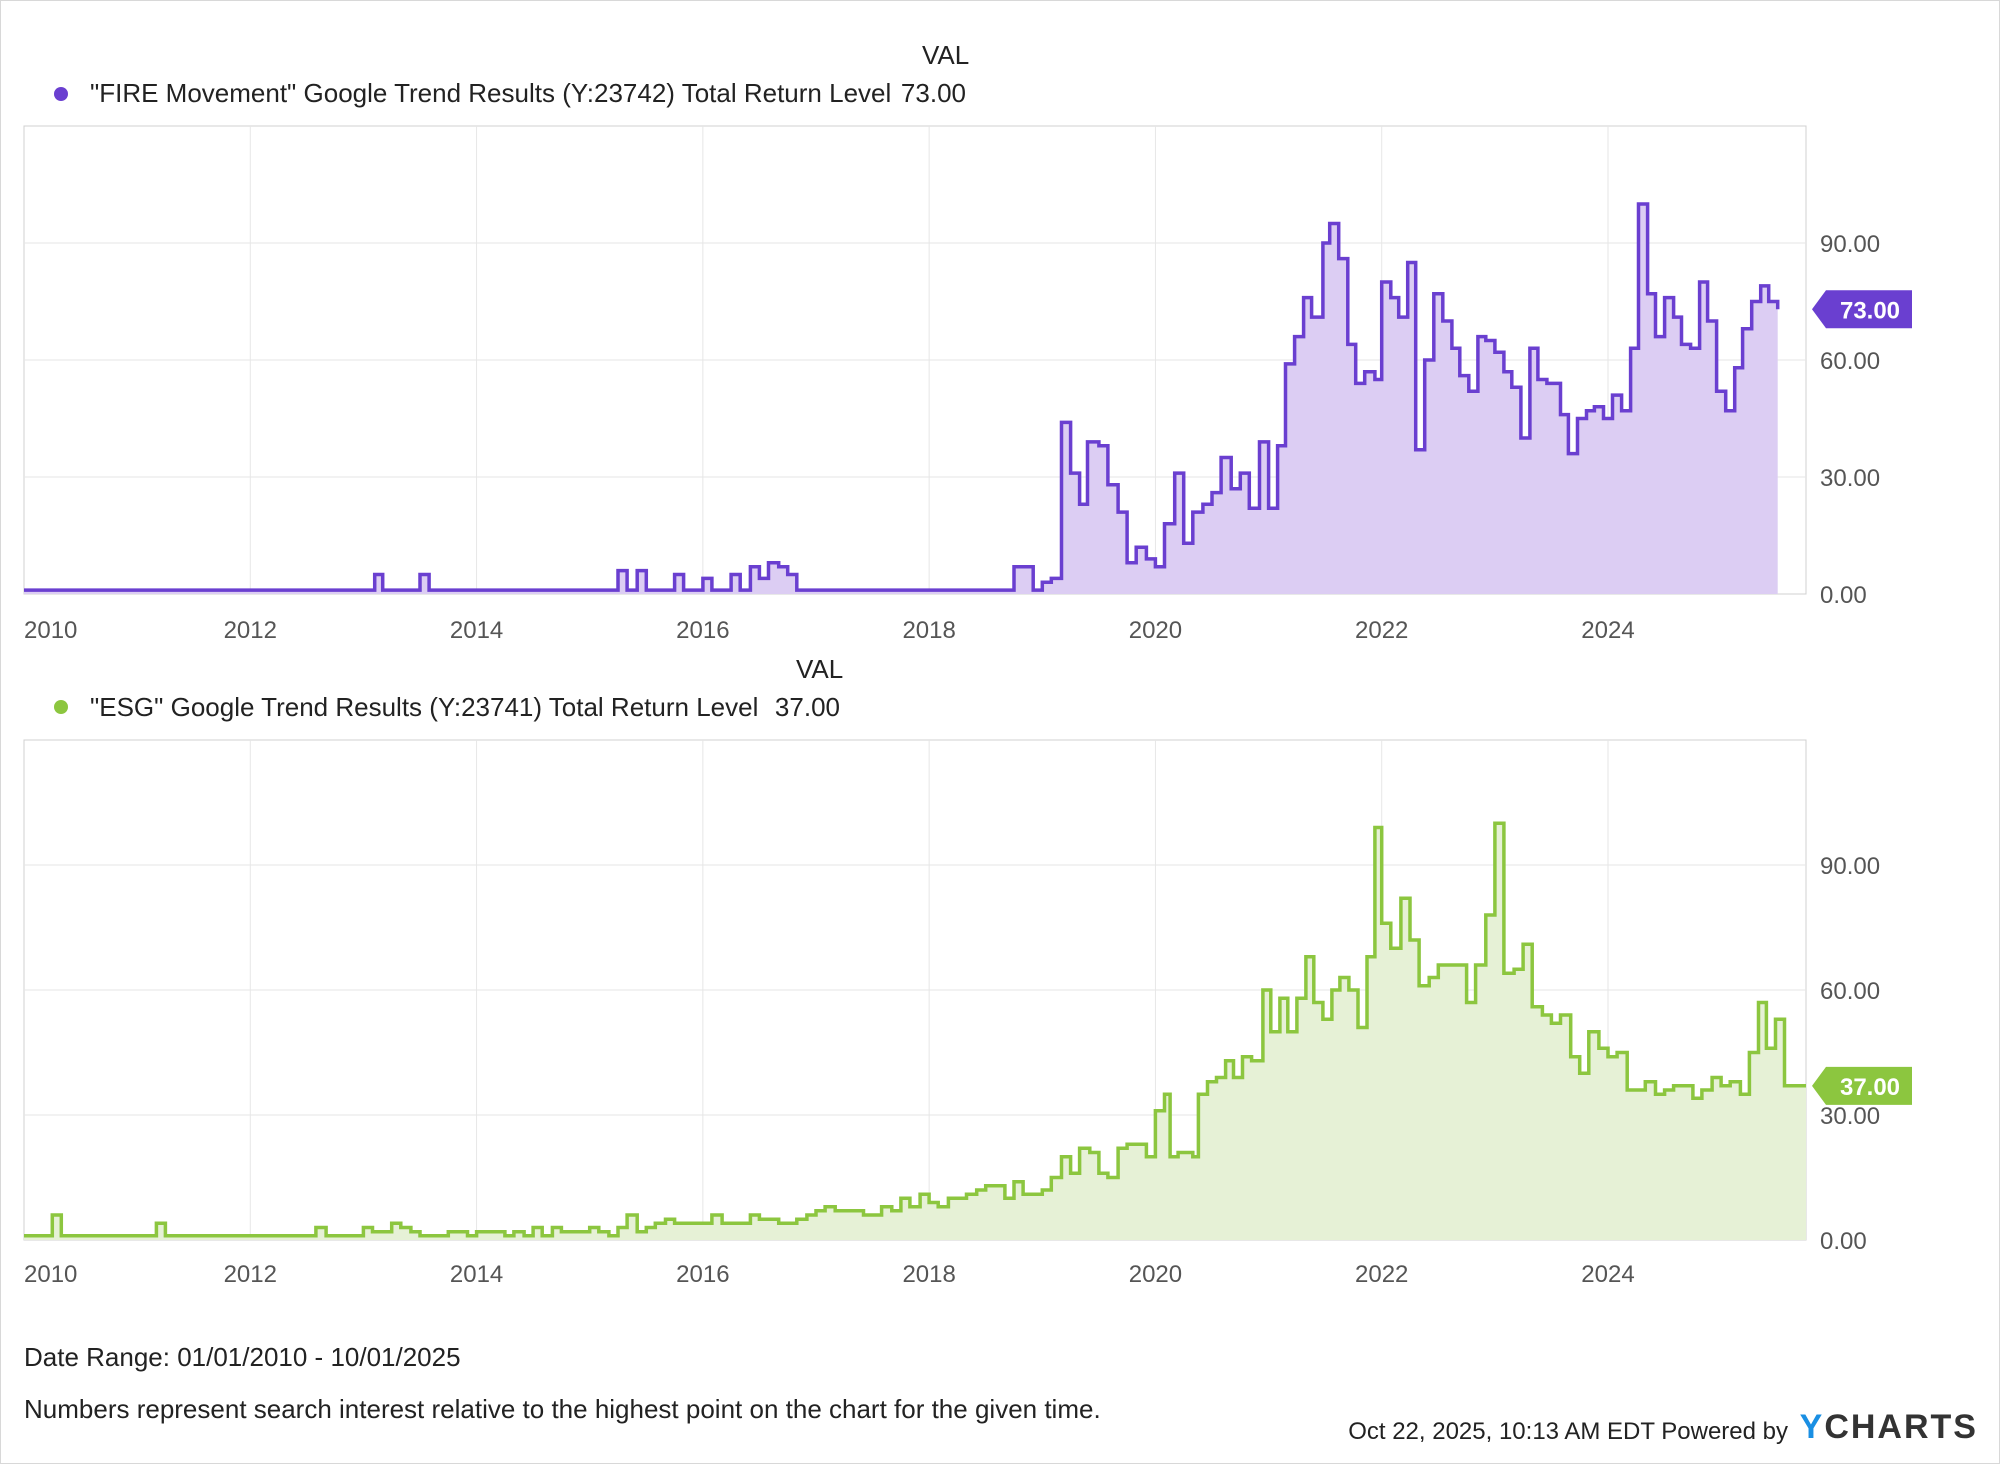 Image resolution: width=2000 pixels, height=1464 pixels. Describe the element at coordinates (242, 1357) in the screenshot. I see `date-range-text: Date Range: 01/01/2010 - 10/01/2025` at that location.